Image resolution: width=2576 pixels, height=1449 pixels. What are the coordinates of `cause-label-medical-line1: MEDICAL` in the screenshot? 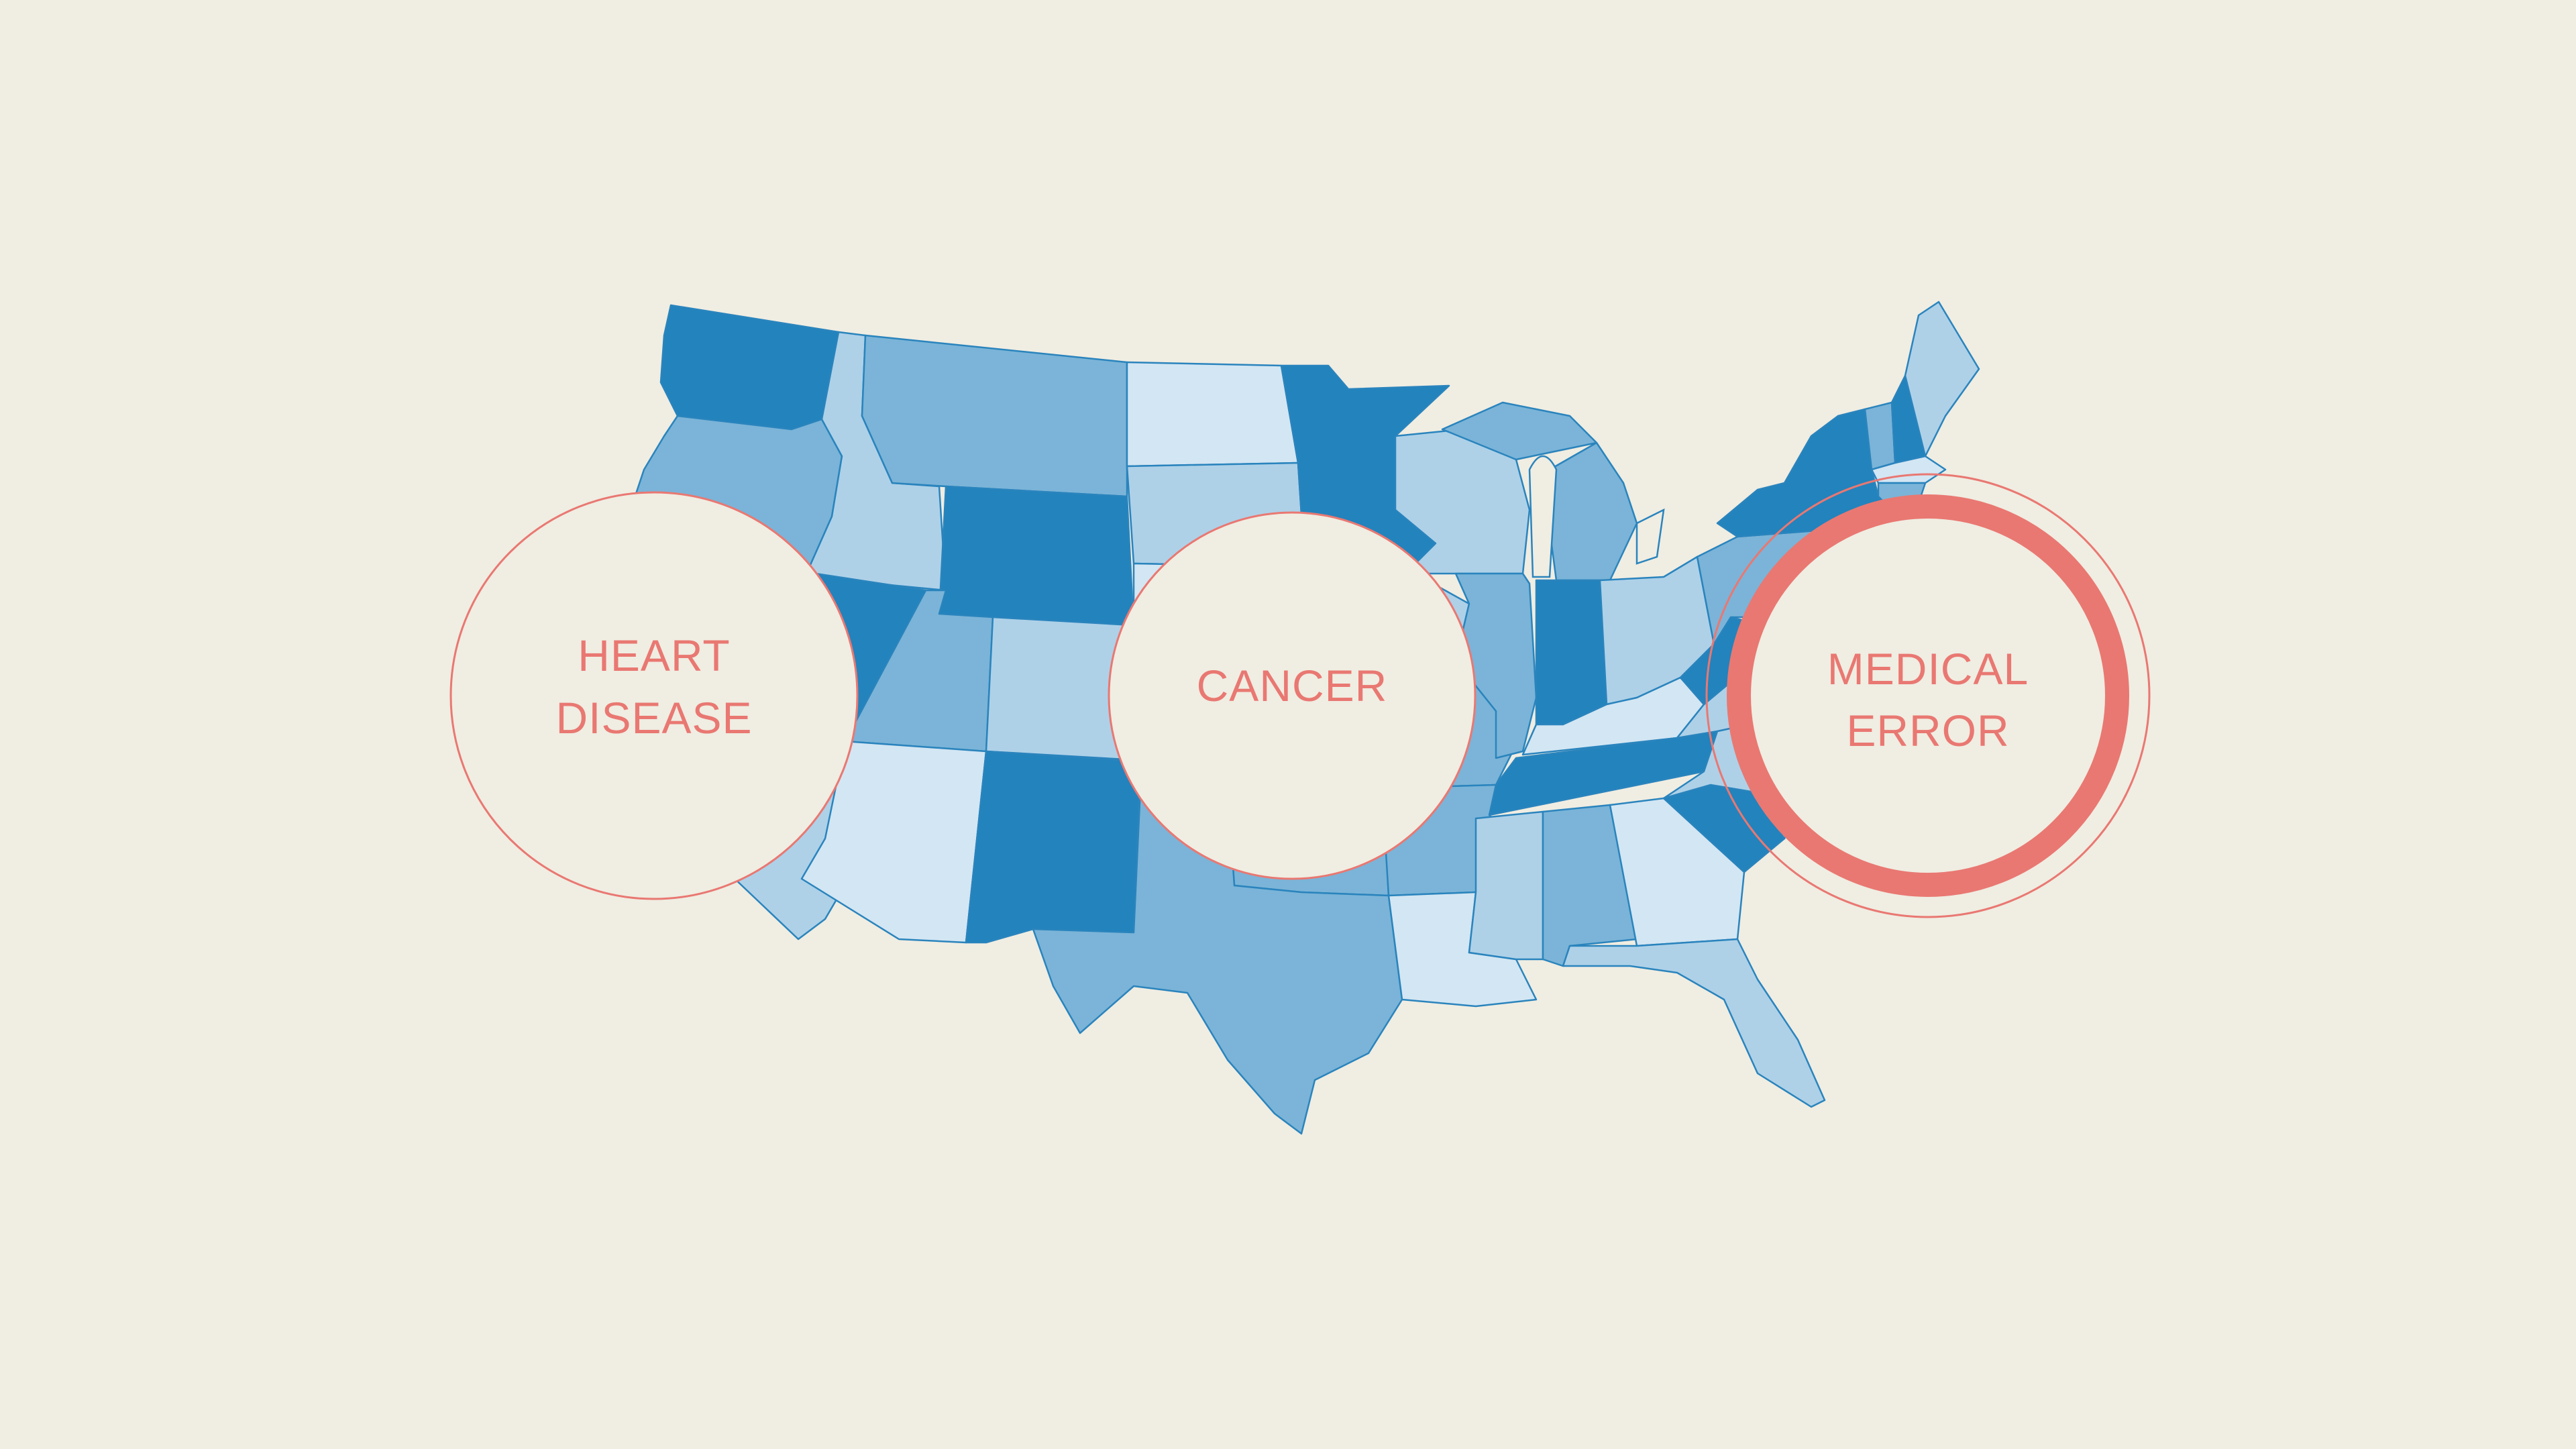 It's located at (1928, 669).